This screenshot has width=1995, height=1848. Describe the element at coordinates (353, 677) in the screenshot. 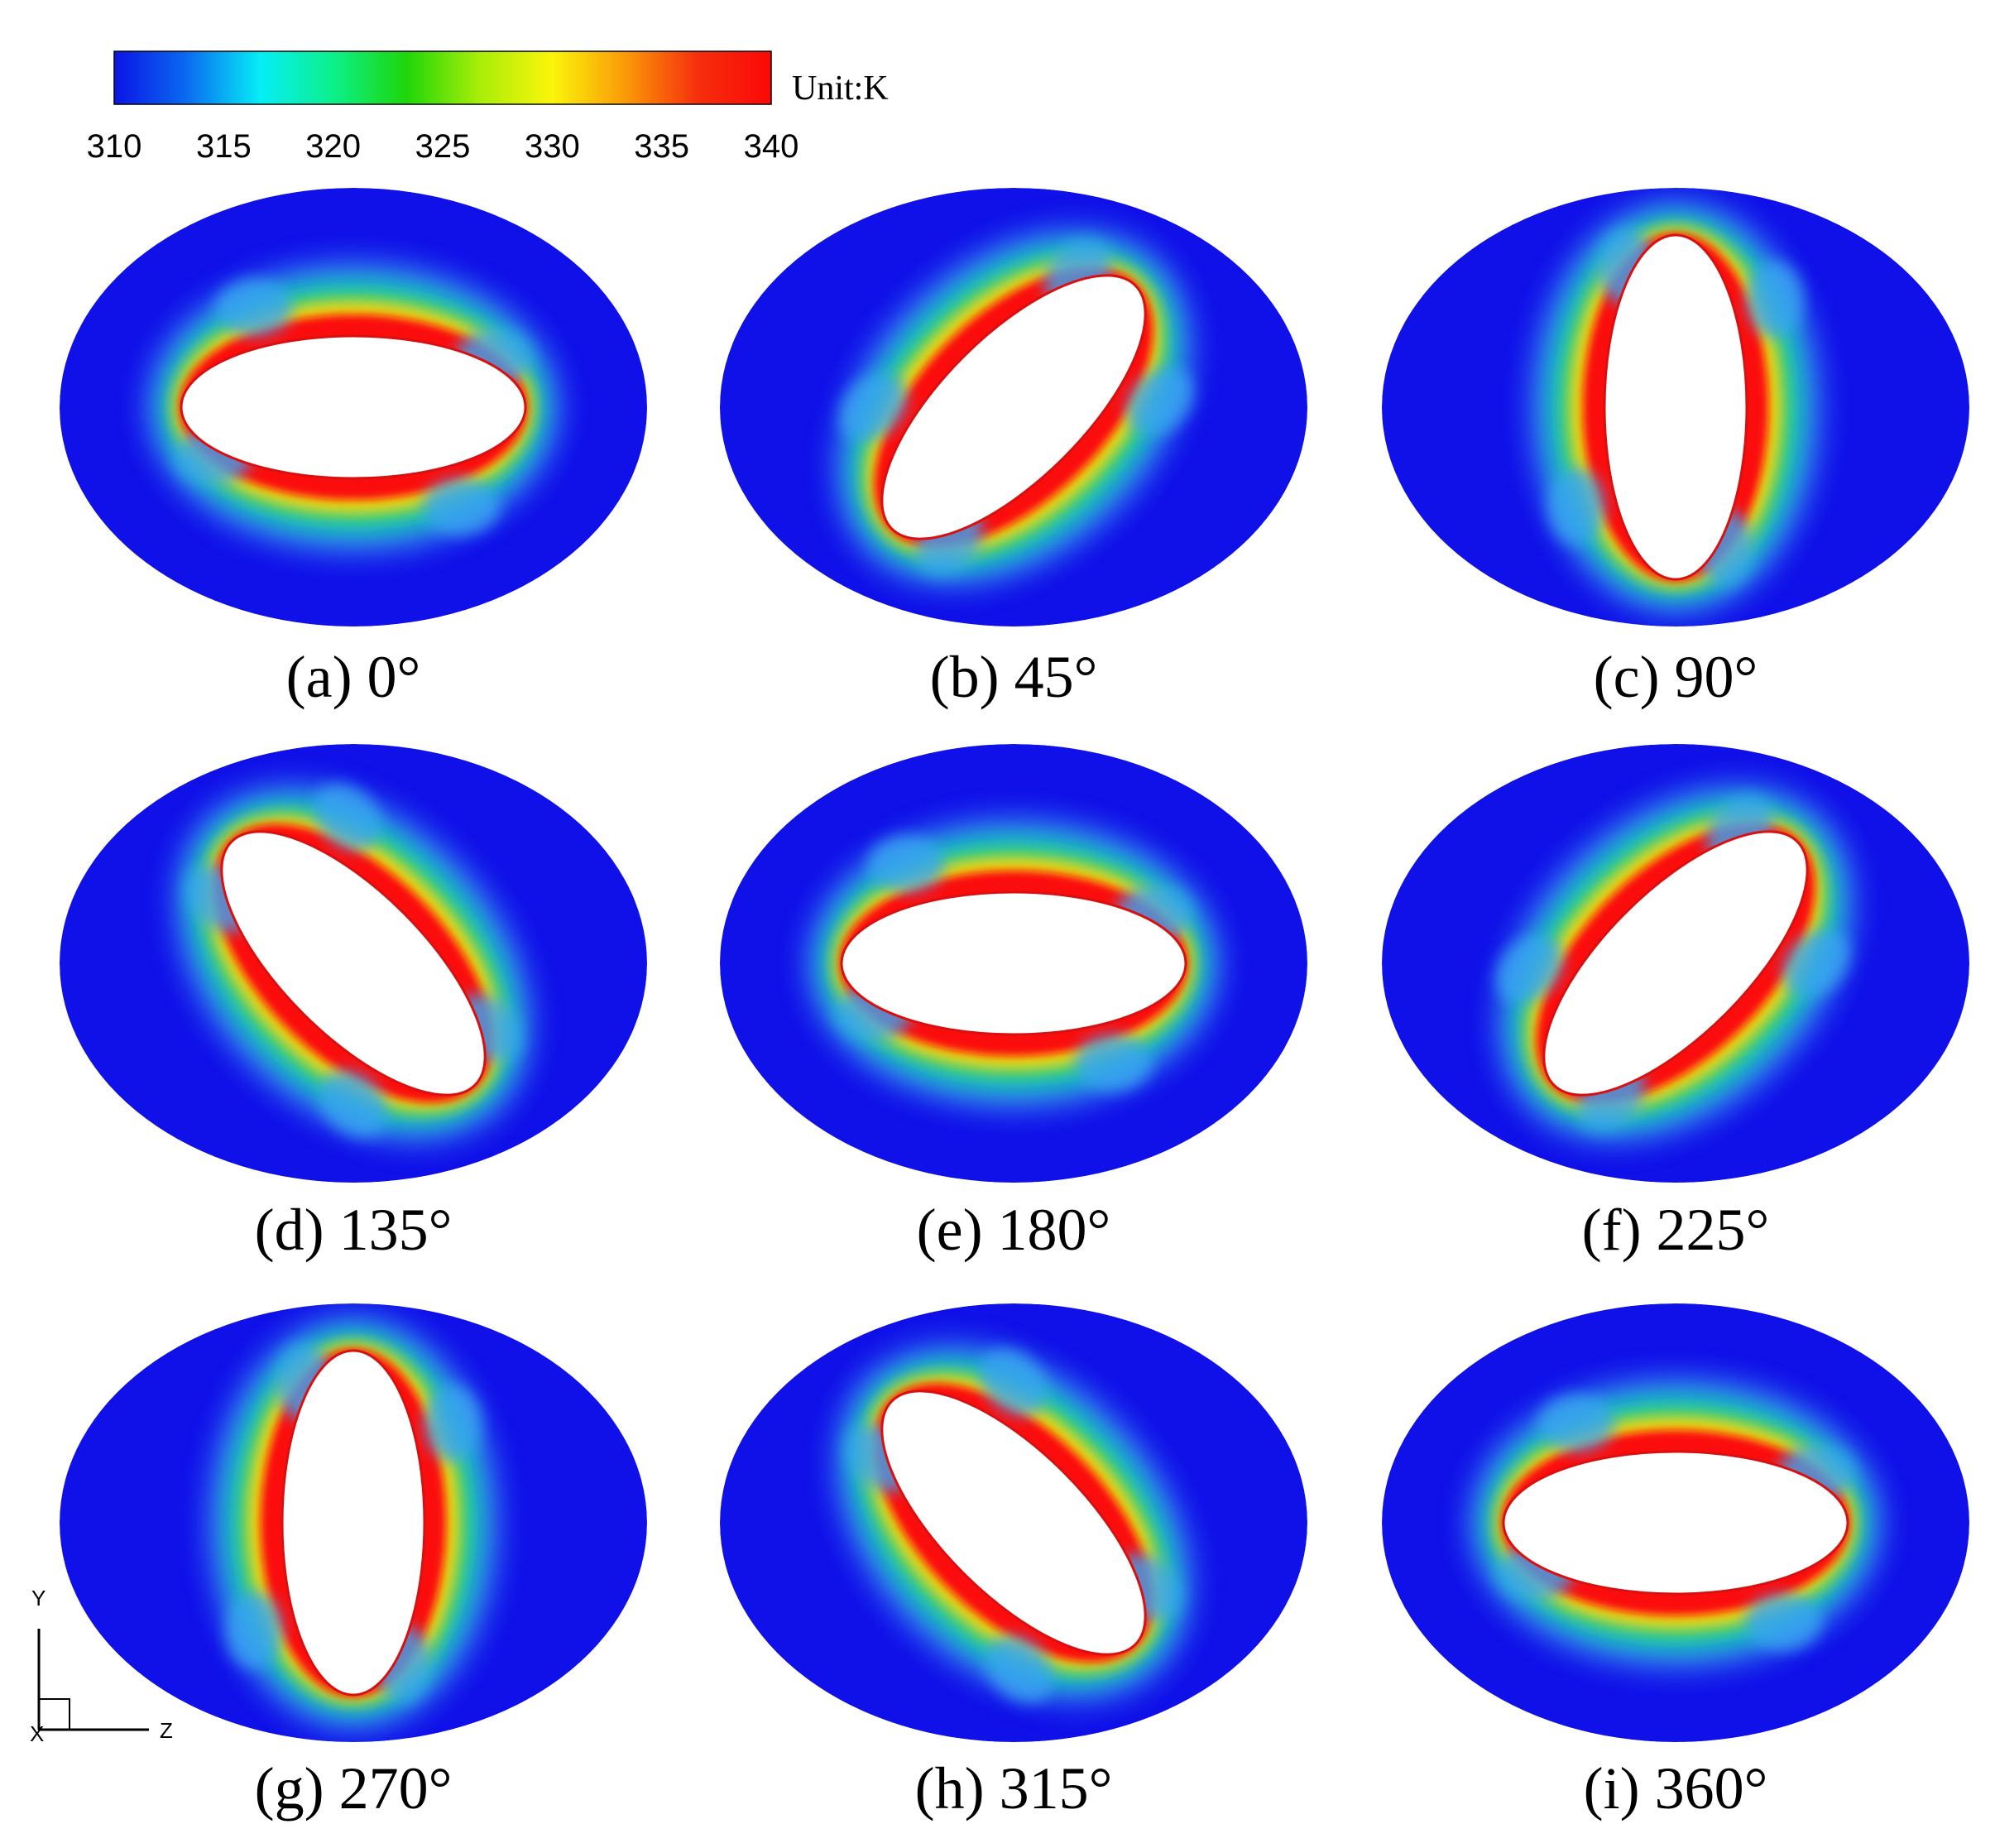

I see `panel-caption: (a) 0°` at that location.